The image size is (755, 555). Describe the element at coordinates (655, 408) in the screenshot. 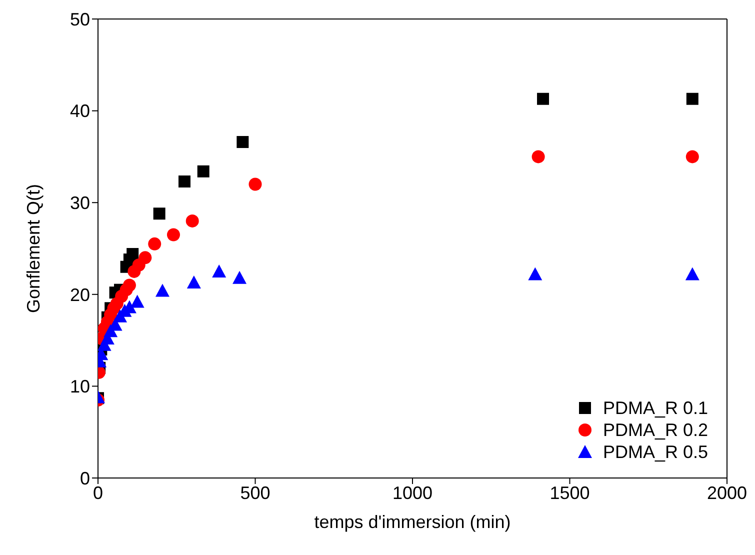

I see `legend-label: PDMA_R 0.1` at that location.